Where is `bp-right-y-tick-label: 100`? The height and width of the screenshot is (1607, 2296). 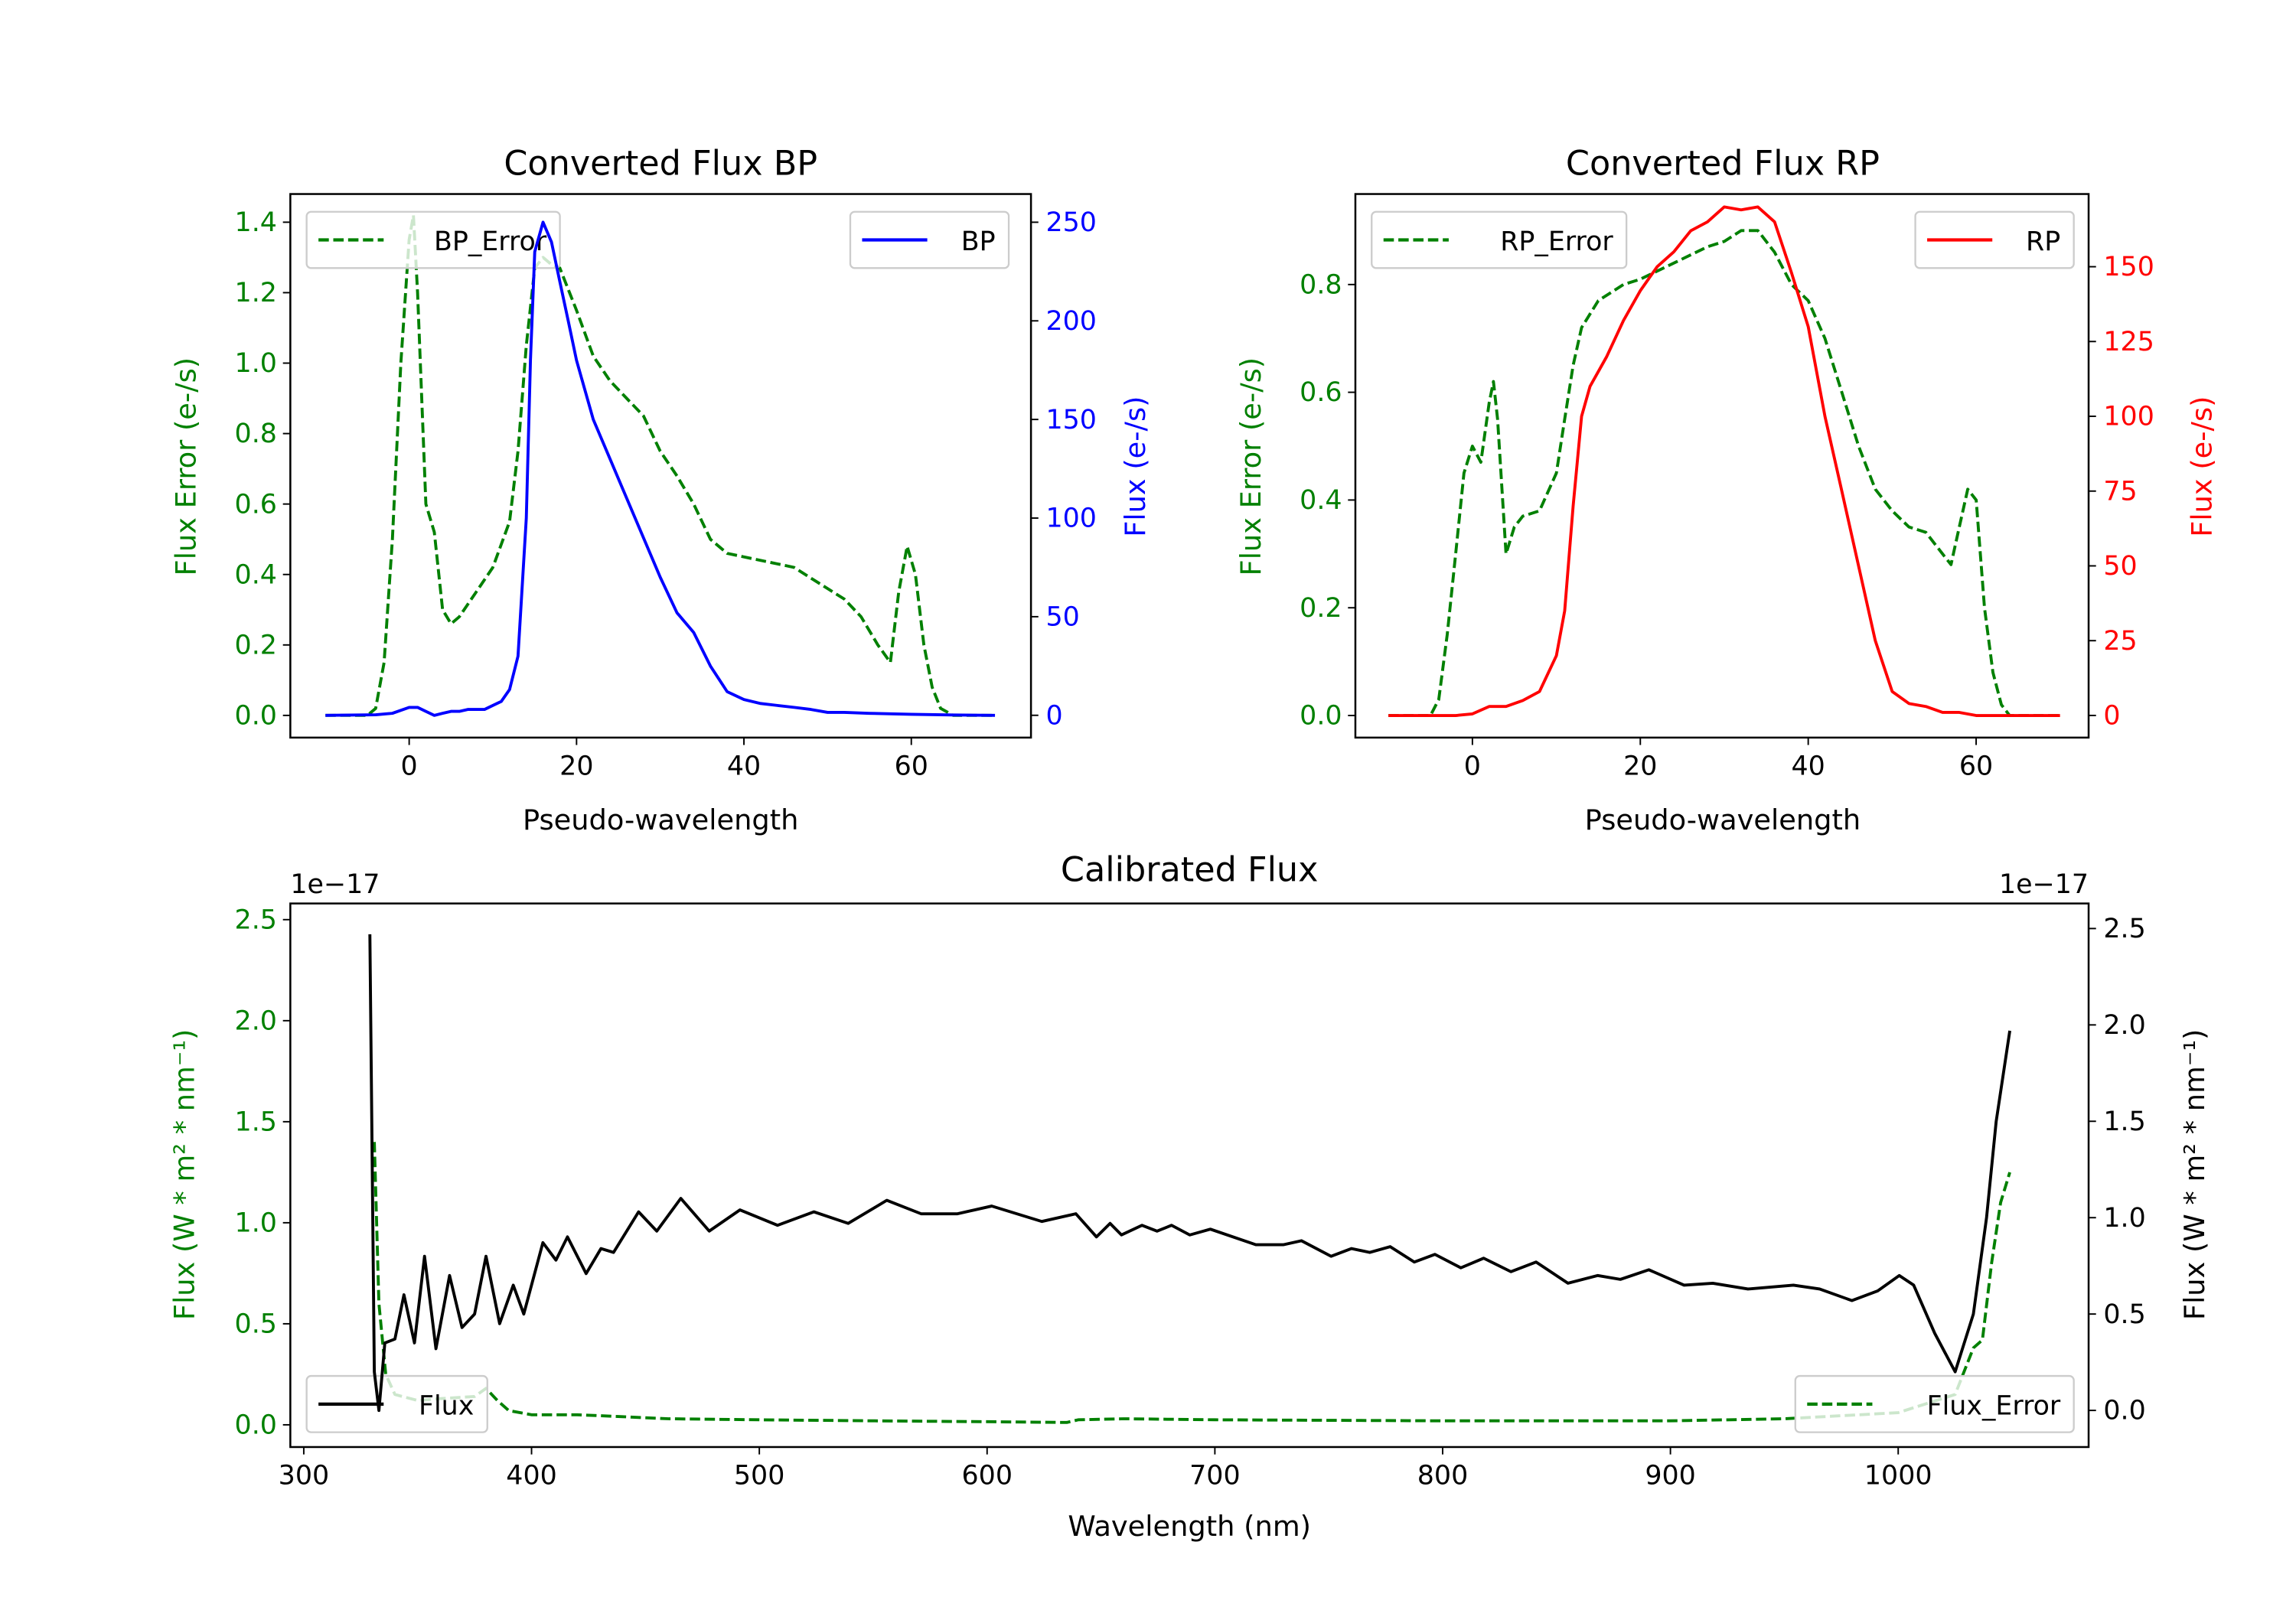
bp-right-y-tick-label: 100 is located at coordinates (1070, 519).